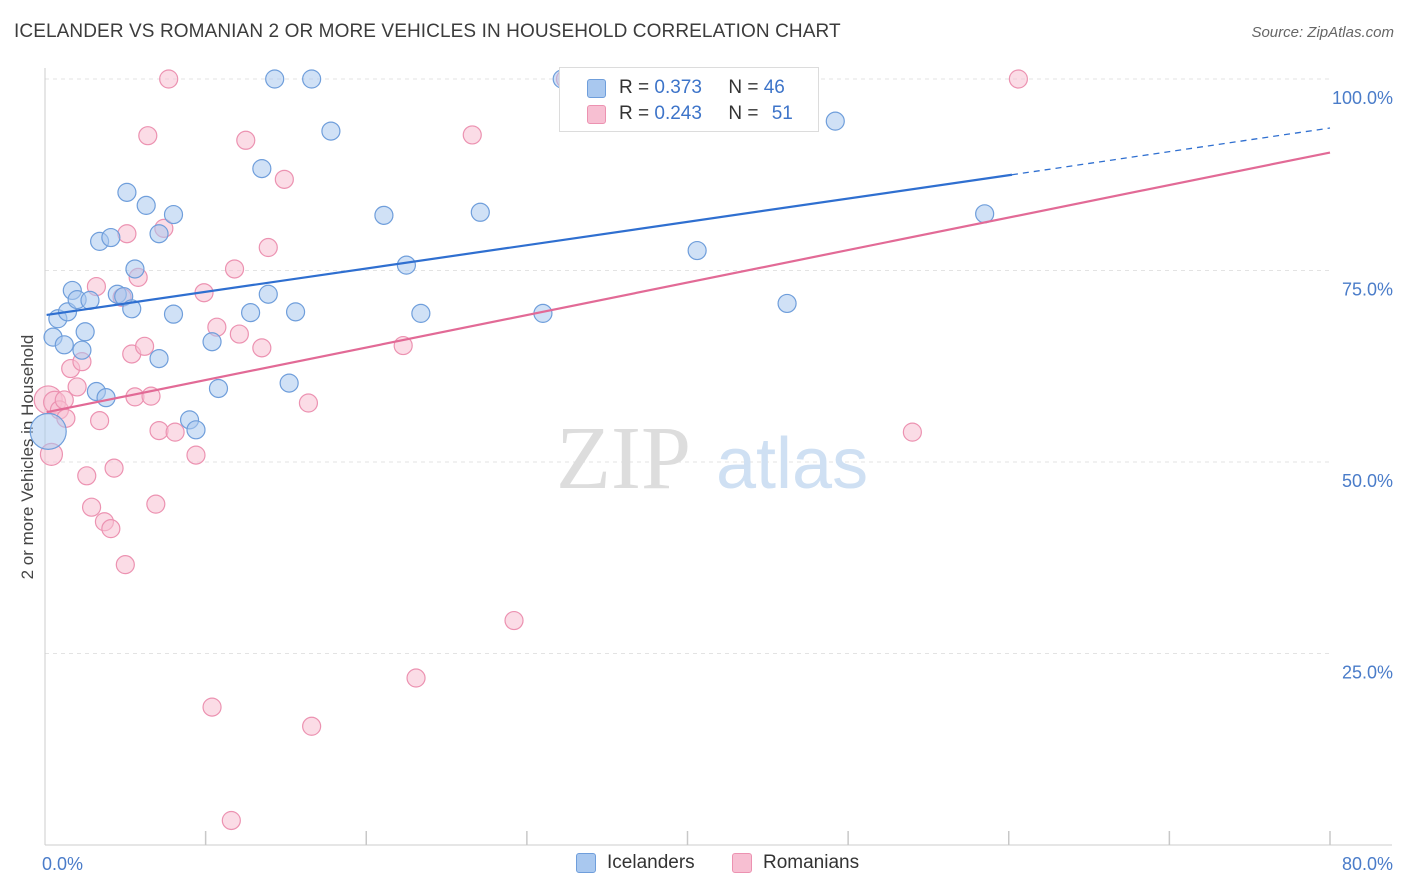 Image resolution: width=1406 pixels, height=892 pixels. Describe the element at coordinates (623, 458) in the screenshot. I see `watermark-zip: ZIP` at that location.